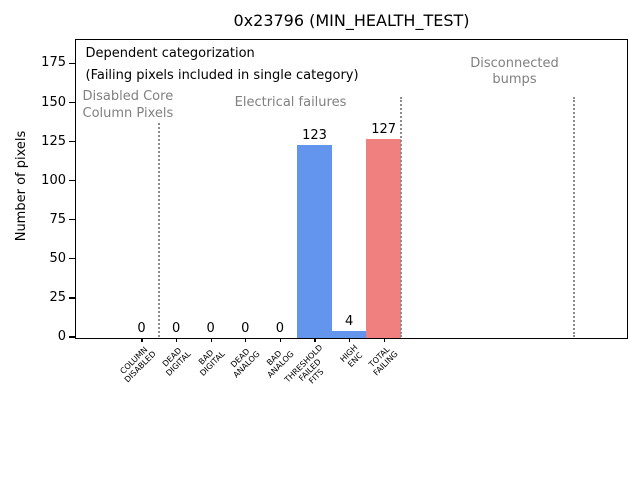 The height and width of the screenshot is (480, 640). What do you see at coordinates (314, 136) in the screenshot?
I see `bar-value-label: 123` at bounding box center [314, 136].